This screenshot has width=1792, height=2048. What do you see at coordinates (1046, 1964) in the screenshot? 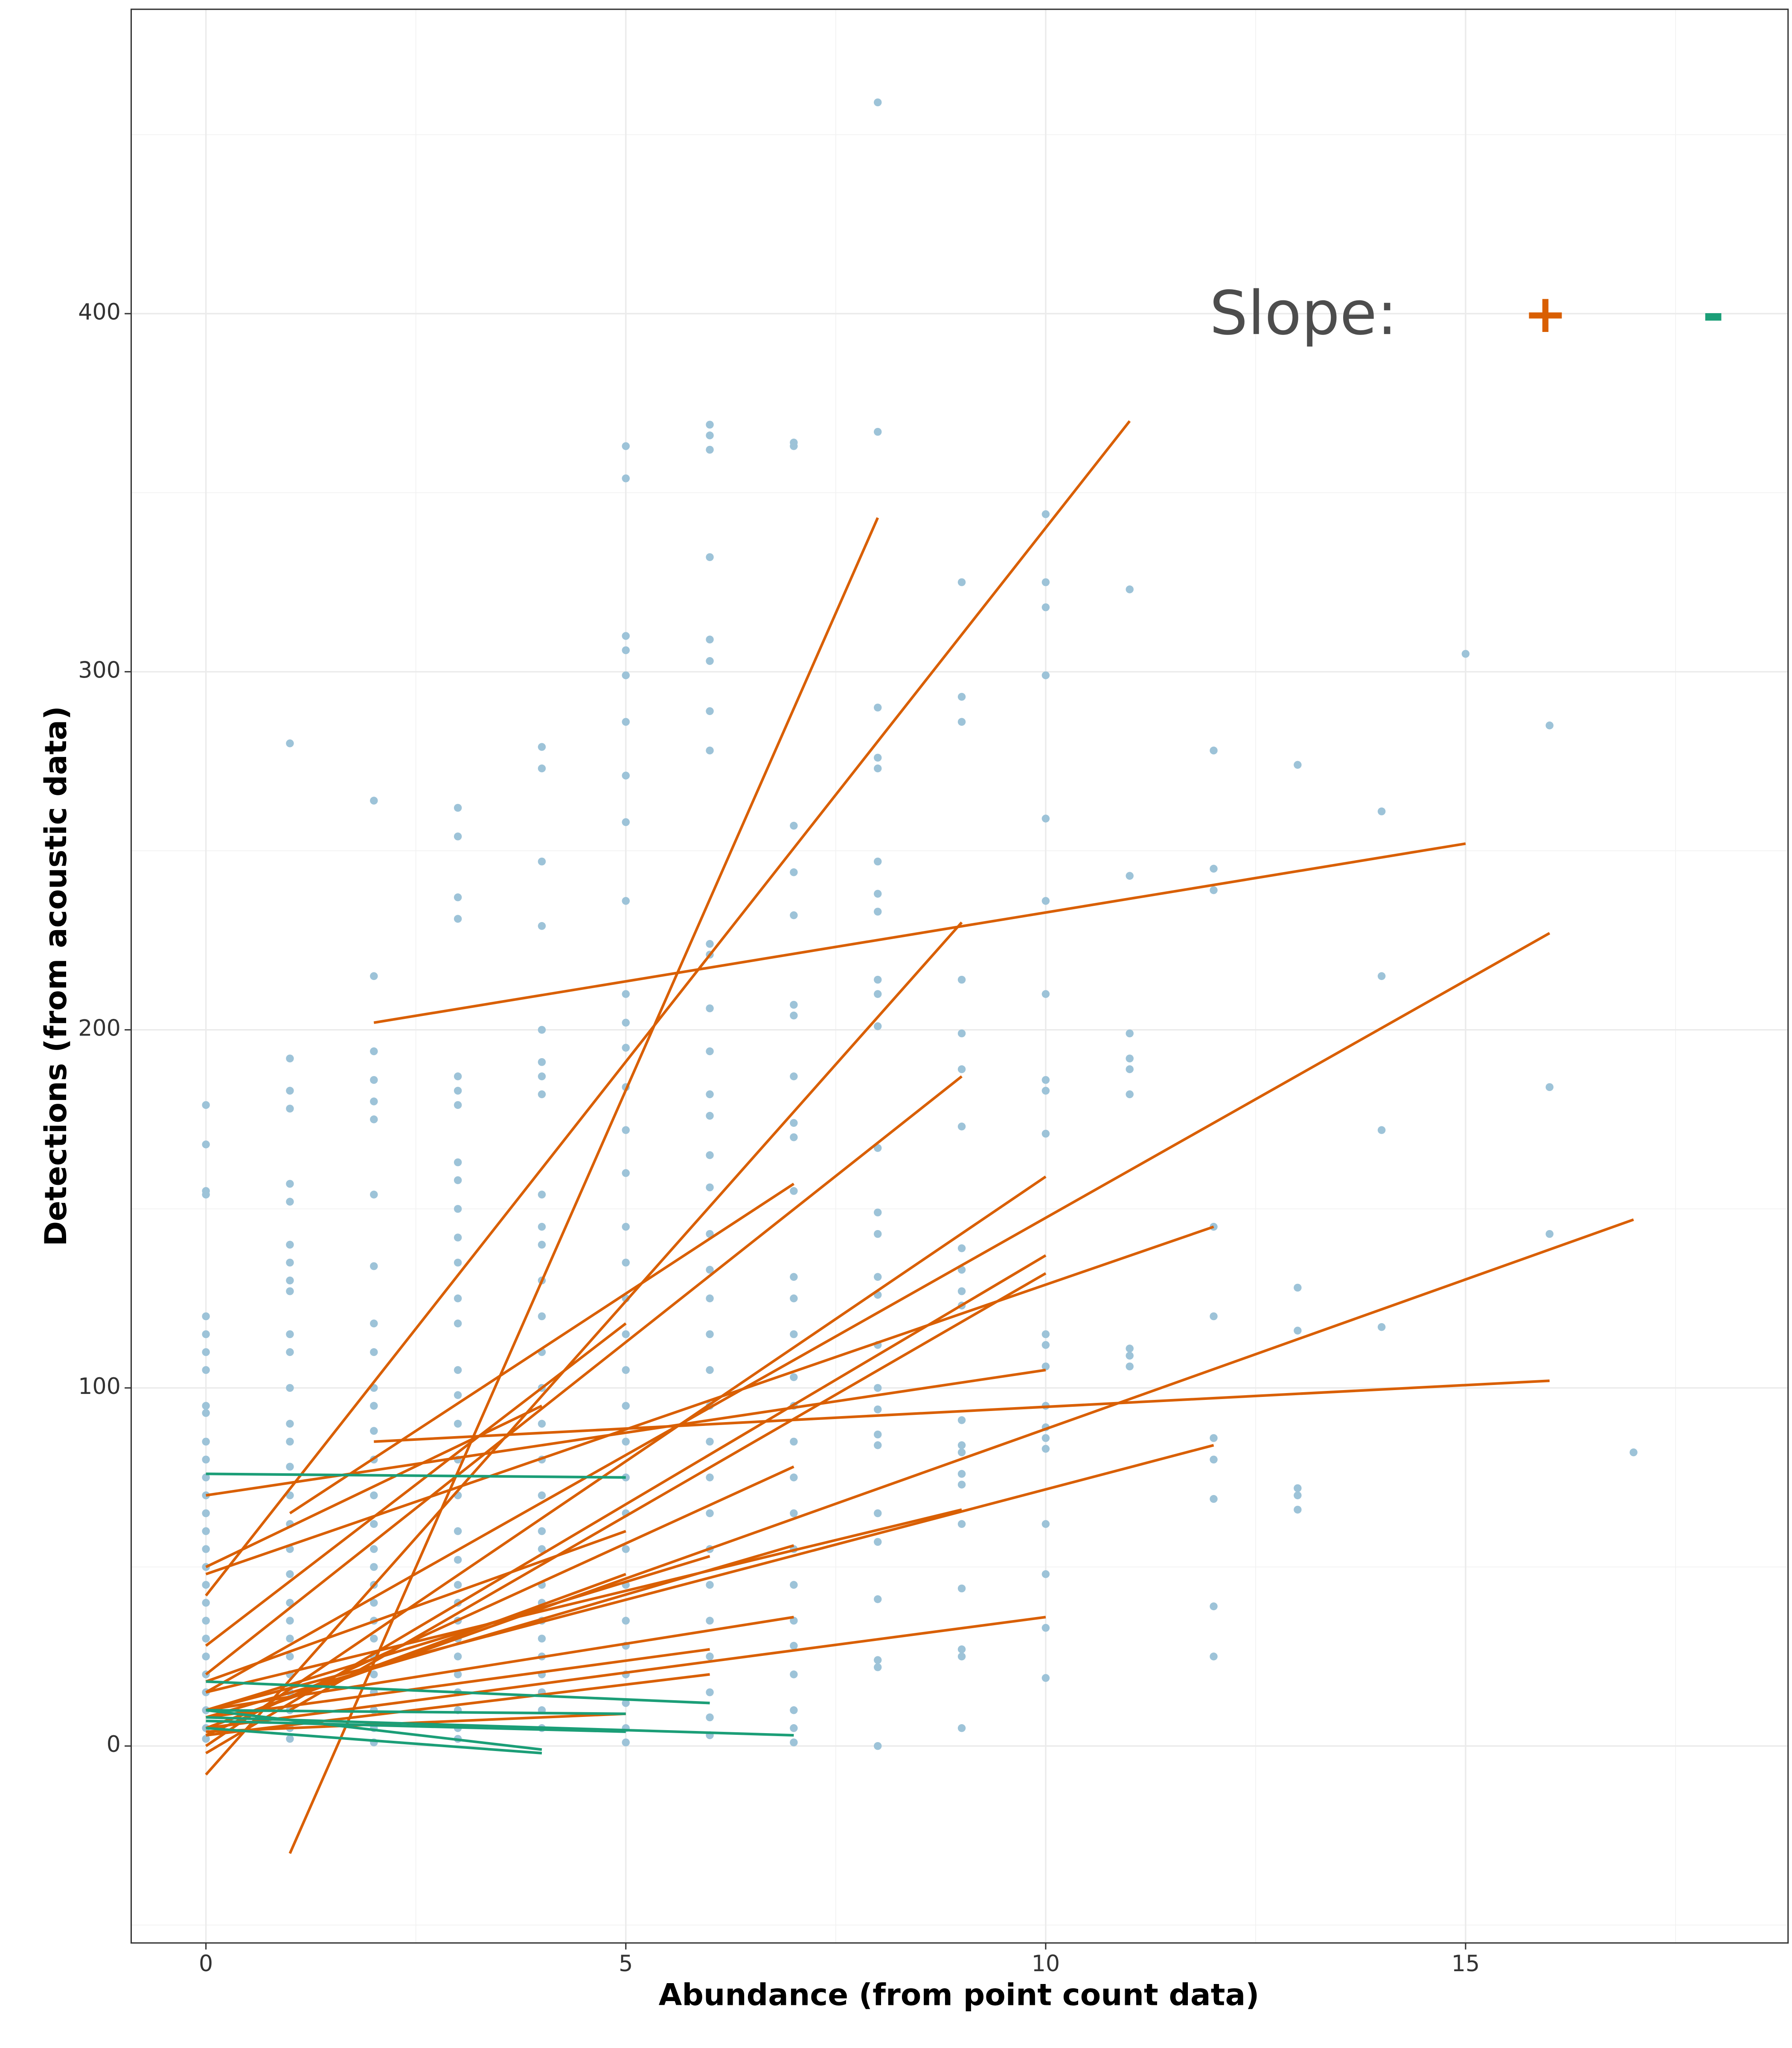
I see `x-tick-label: 10` at bounding box center [1046, 1964].